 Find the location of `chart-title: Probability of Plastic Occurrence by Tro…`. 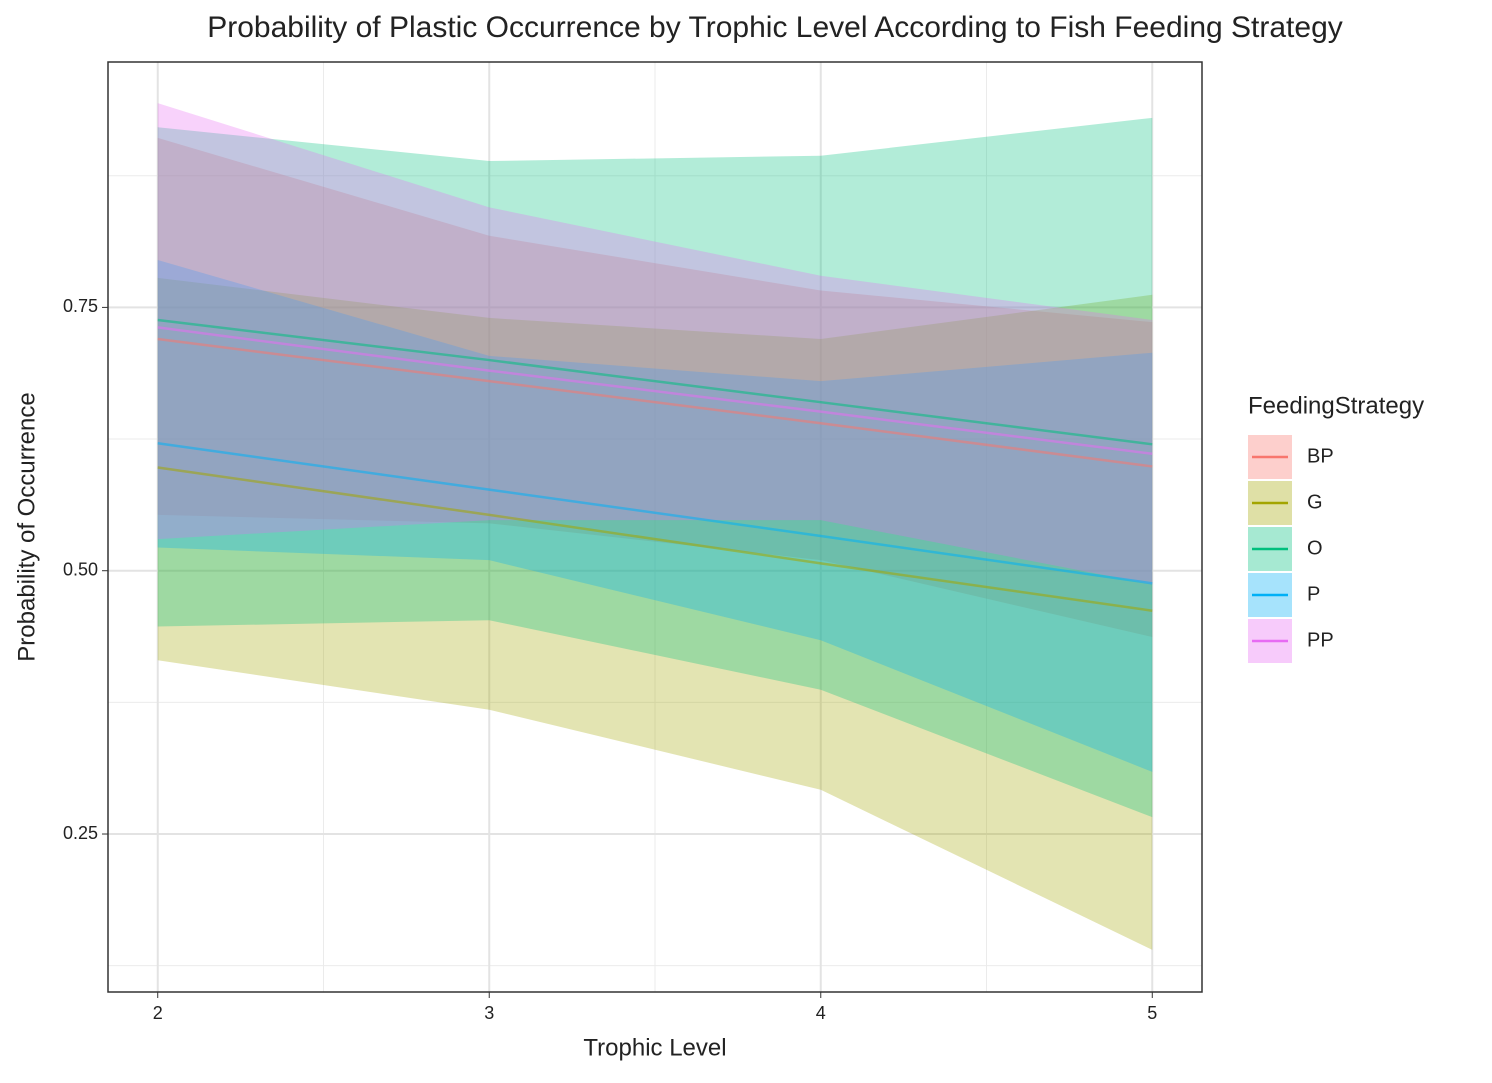

chart-title: Probability of Plastic Occurrence by Tro… is located at coordinates (775, 27).